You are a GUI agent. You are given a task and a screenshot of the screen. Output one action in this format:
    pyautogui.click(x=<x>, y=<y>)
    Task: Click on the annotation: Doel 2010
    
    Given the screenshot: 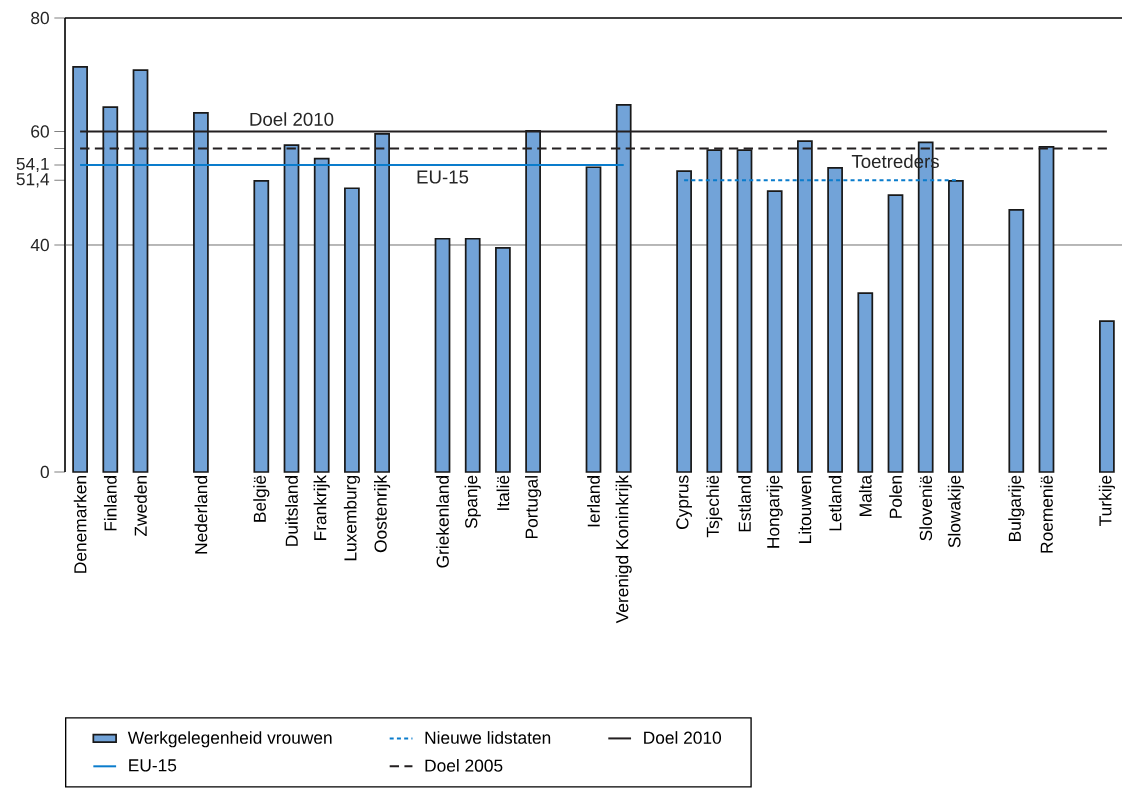 What is the action you would take?
    pyautogui.click(x=292, y=119)
    